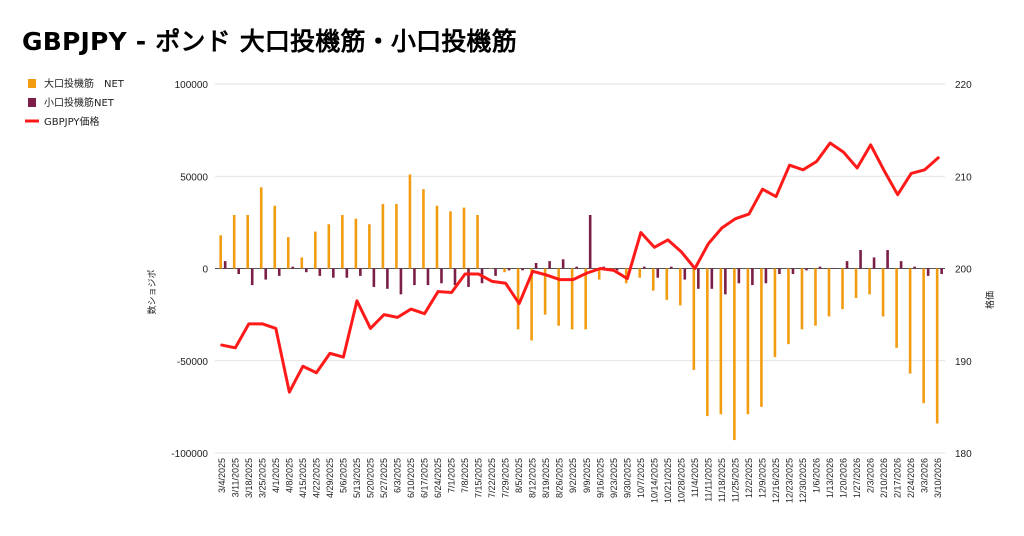 The height and width of the screenshot is (536, 1024). I want to click on right-tick-label: 210, so click(963, 177).